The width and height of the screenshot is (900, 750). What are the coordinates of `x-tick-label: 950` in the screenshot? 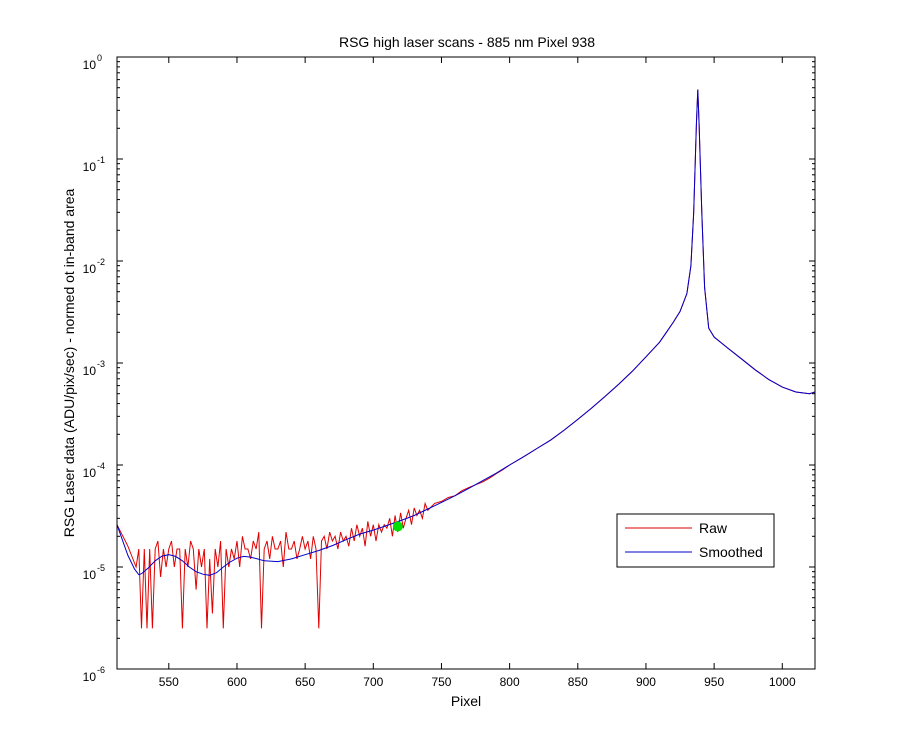 It's located at (714, 682).